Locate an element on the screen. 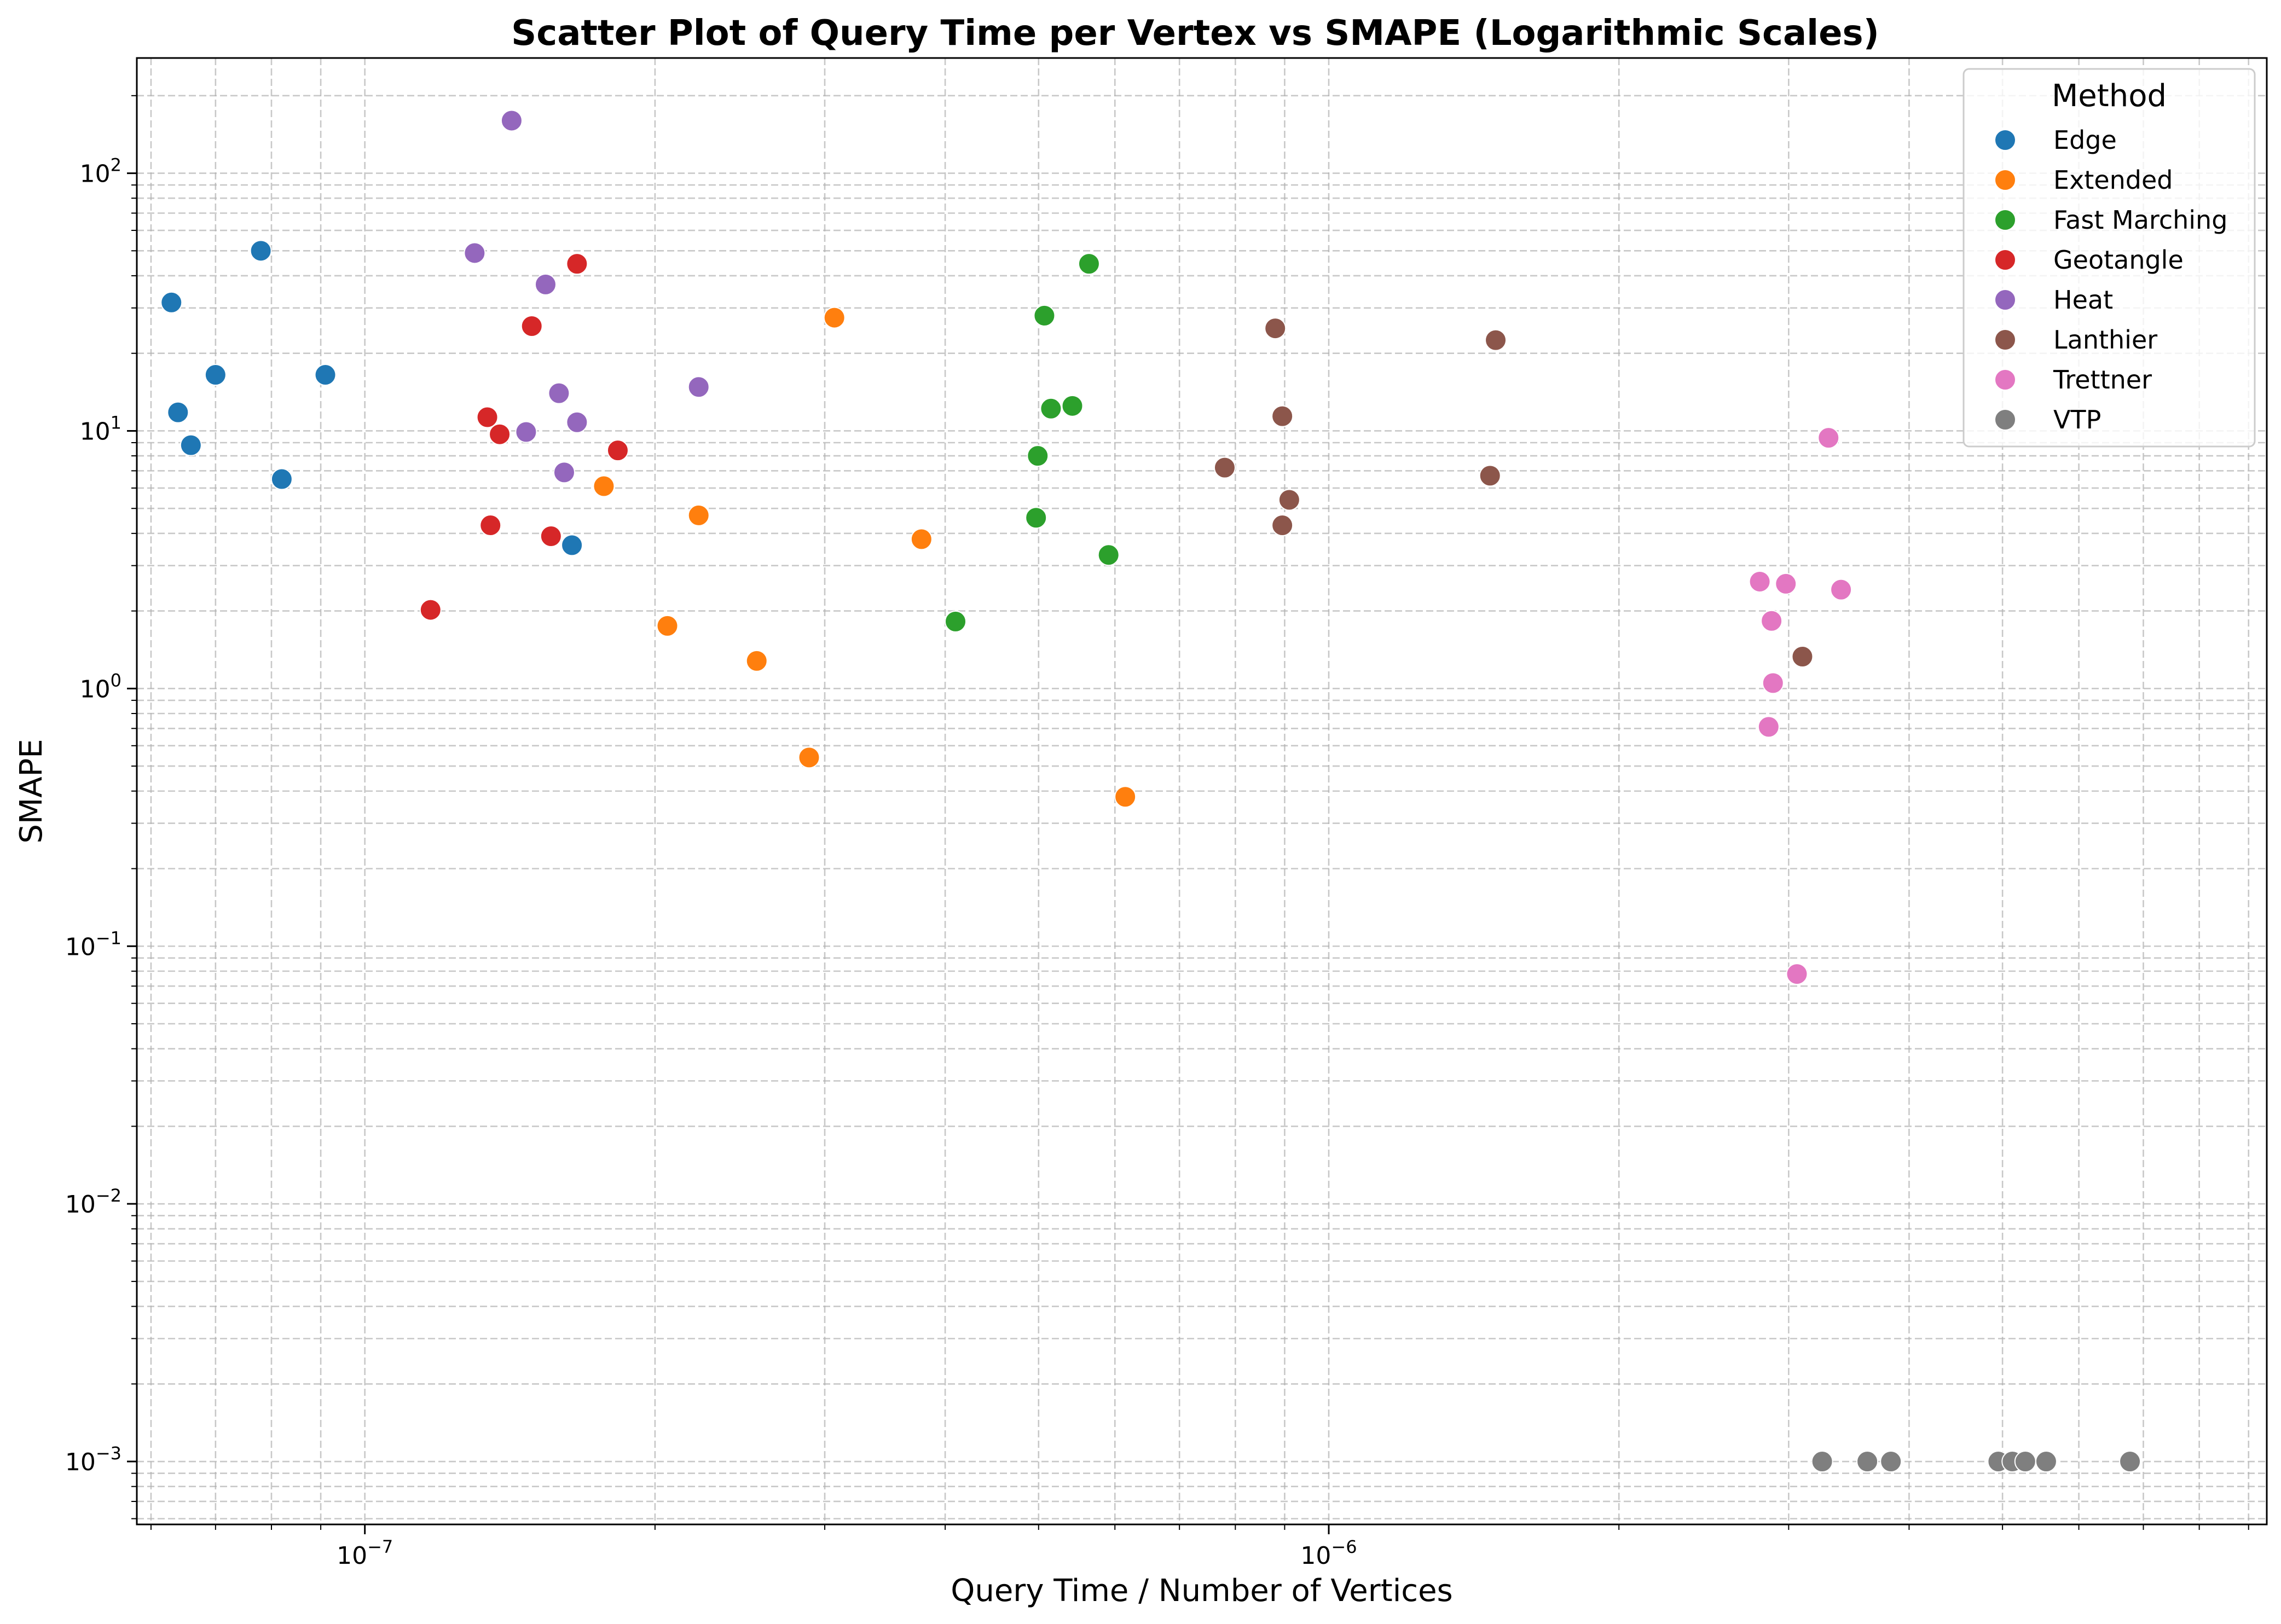 Image resolution: width=2281 pixels, height=1624 pixels. legend-label-edge: Edge is located at coordinates (2085, 140).